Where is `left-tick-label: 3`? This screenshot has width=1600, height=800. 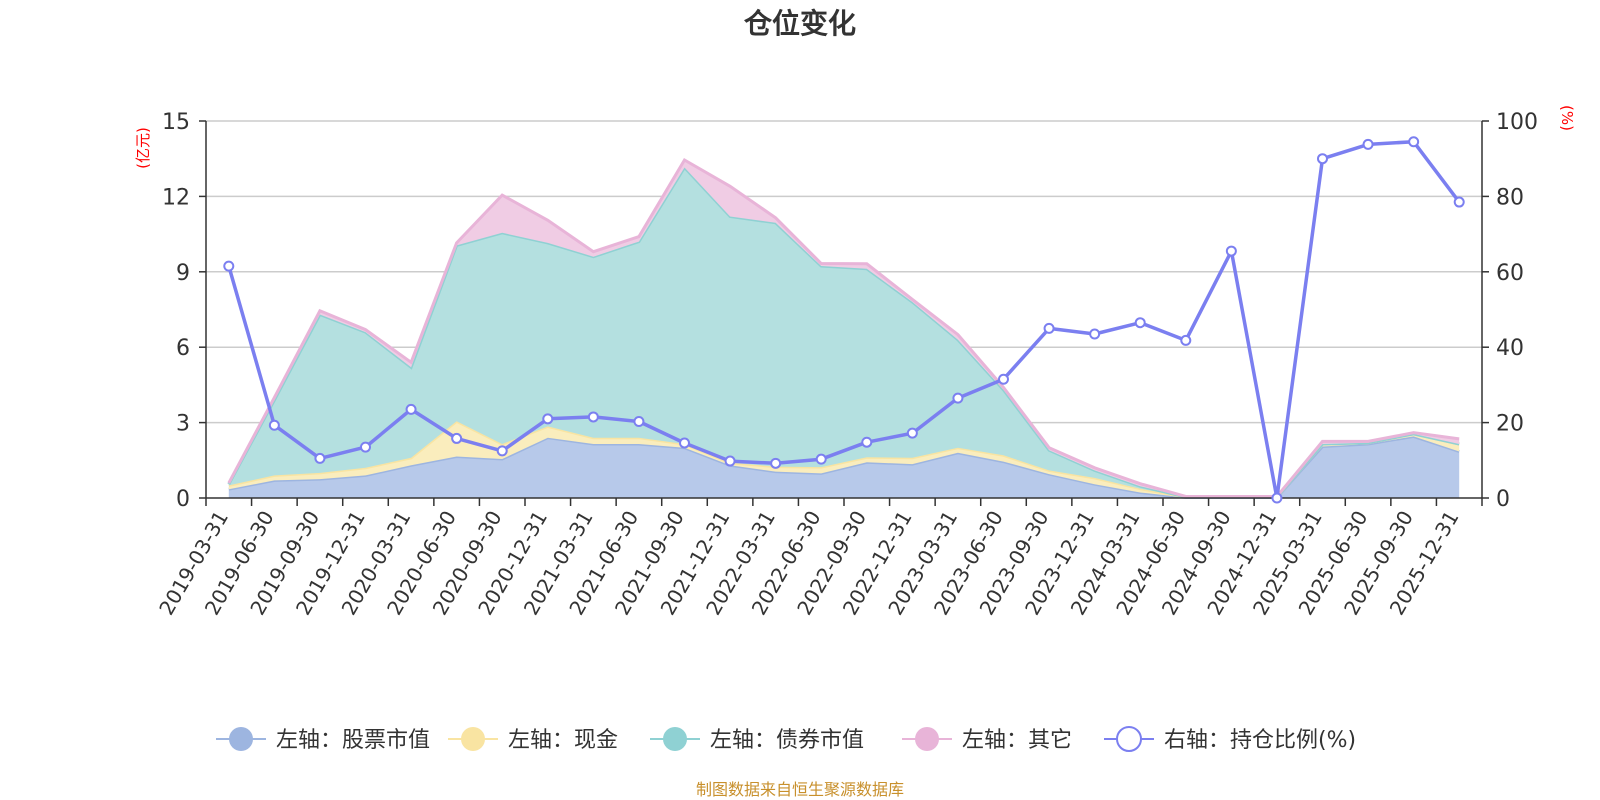 left-tick-label: 3 is located at coordinates (183, 424).